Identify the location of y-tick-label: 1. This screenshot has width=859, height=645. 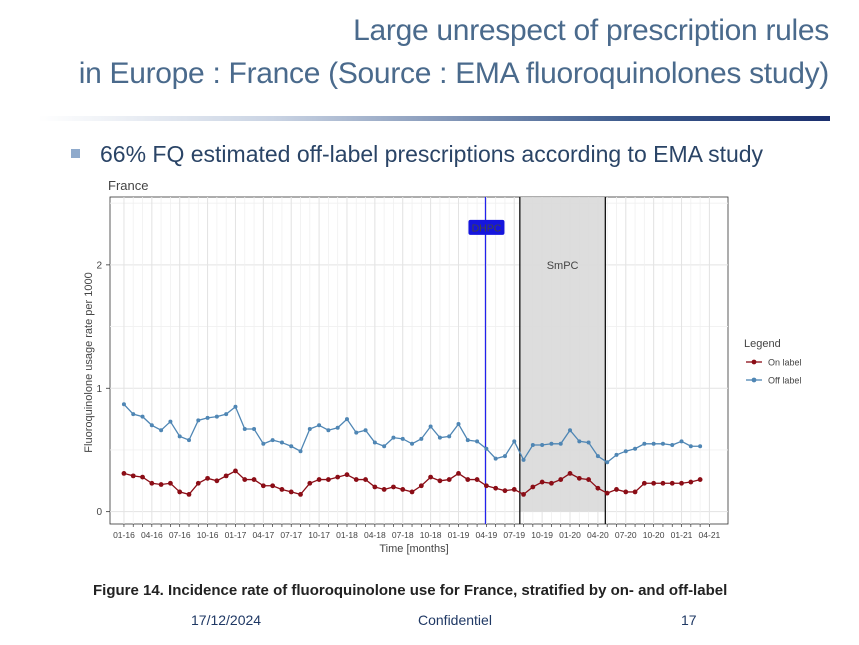
(99, 389).